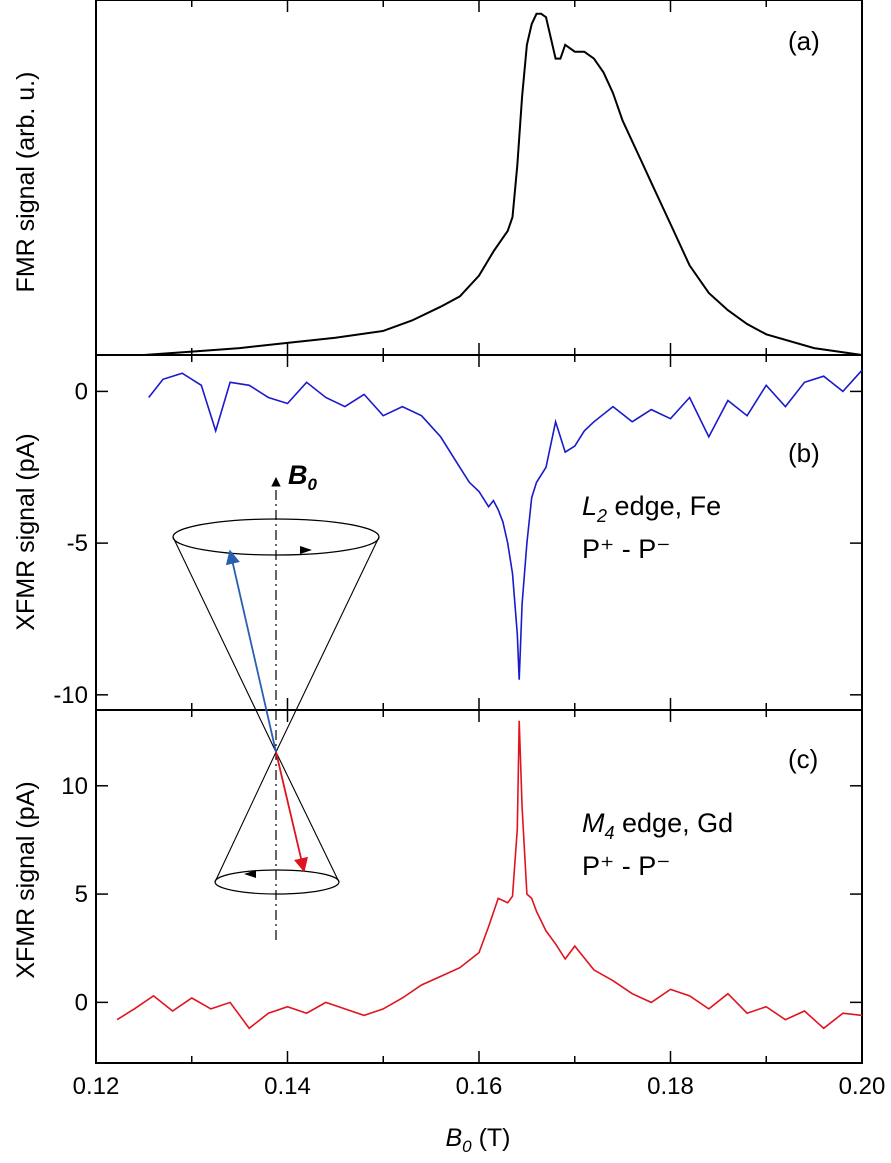 The height and width of the screenshot is (1163, 891). What do you see at coordinates (287, 1086) in the screenshot?
I see `x-tick-label: 0.14` at bounding box center [287, 1086].